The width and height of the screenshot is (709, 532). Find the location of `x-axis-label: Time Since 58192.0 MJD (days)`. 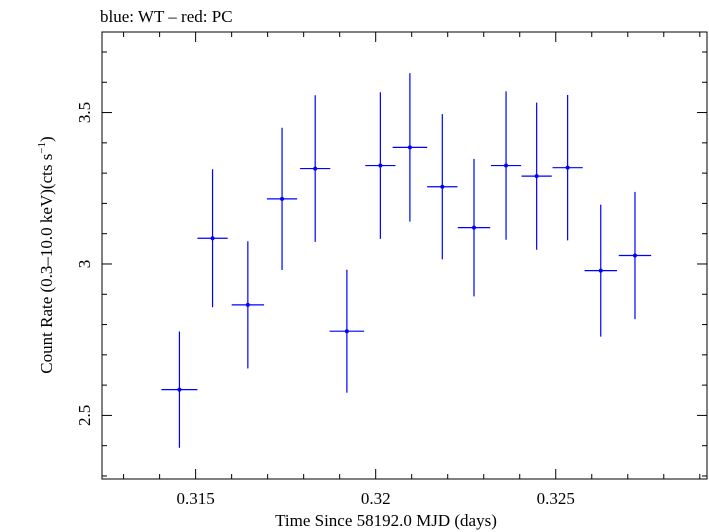

x-axis-label: Time Since 58192.0 MJD (days) is located at coordinates (386, 520).